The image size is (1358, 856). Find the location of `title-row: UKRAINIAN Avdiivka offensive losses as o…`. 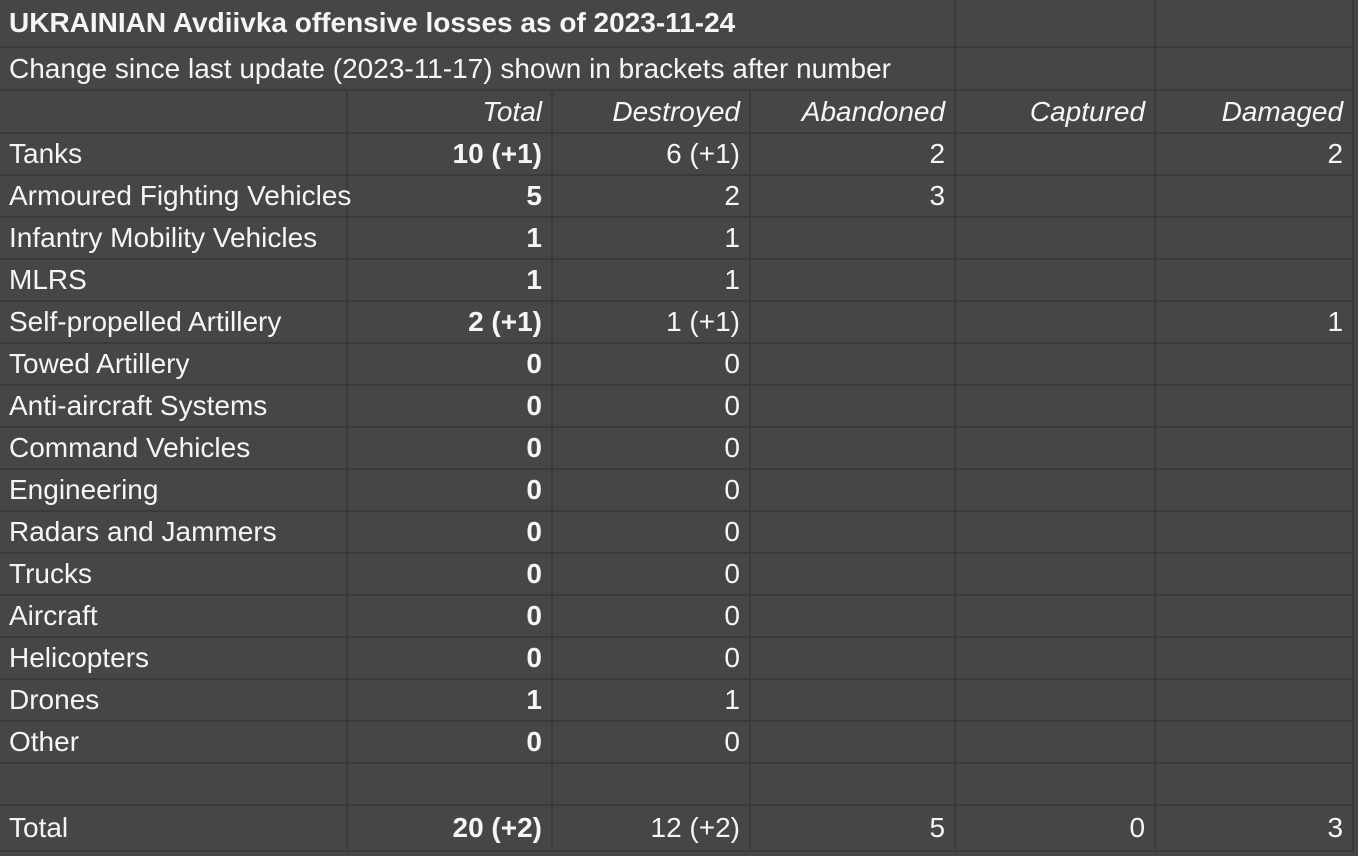

title-row: UKRAINIAN Avdiivka offensive losses as o… is located at coordinates (677, 24).